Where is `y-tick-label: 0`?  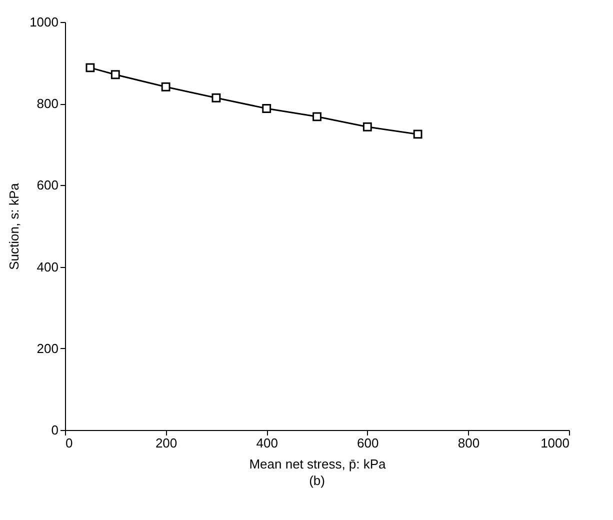 y-tick-label: 0 is located at coordinates (54, 430).